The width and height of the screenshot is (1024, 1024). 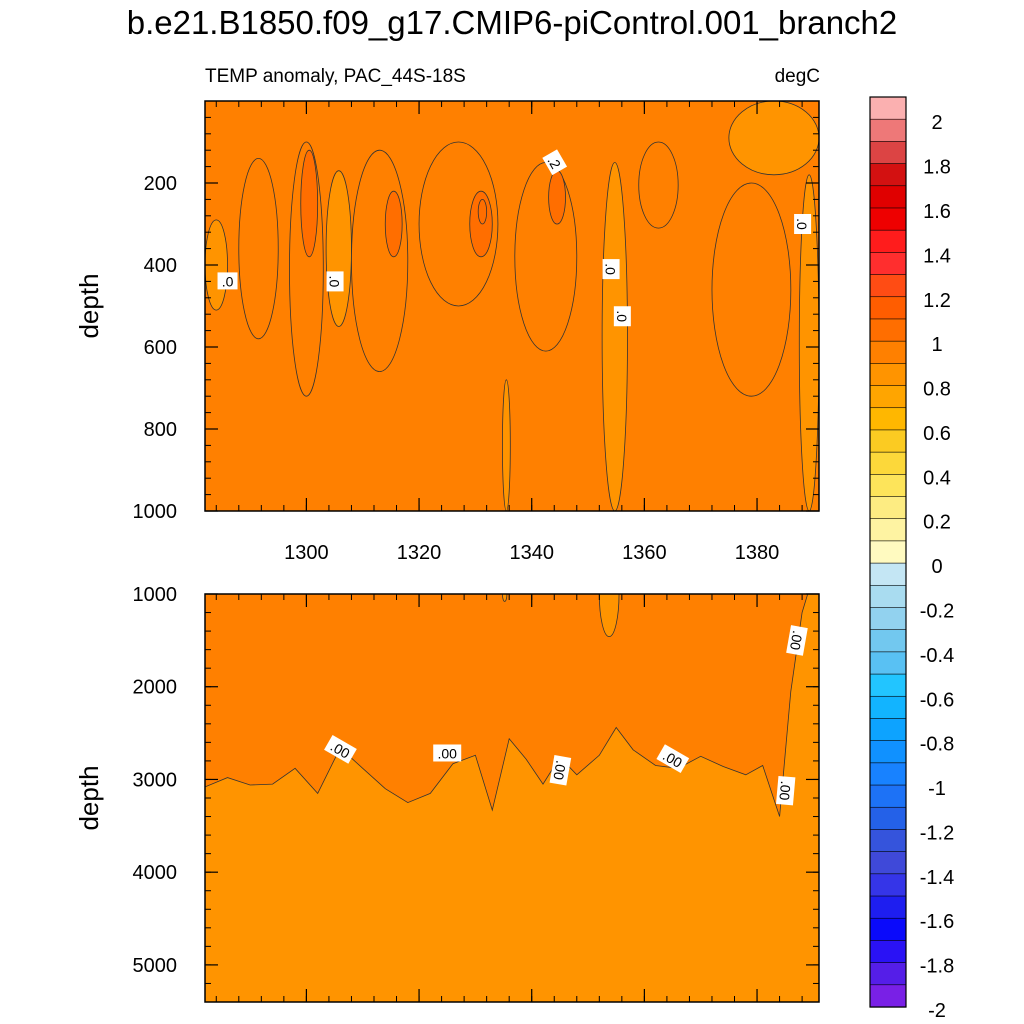 I want to click on colorbar-label: 2, so click(x=936, y=123).